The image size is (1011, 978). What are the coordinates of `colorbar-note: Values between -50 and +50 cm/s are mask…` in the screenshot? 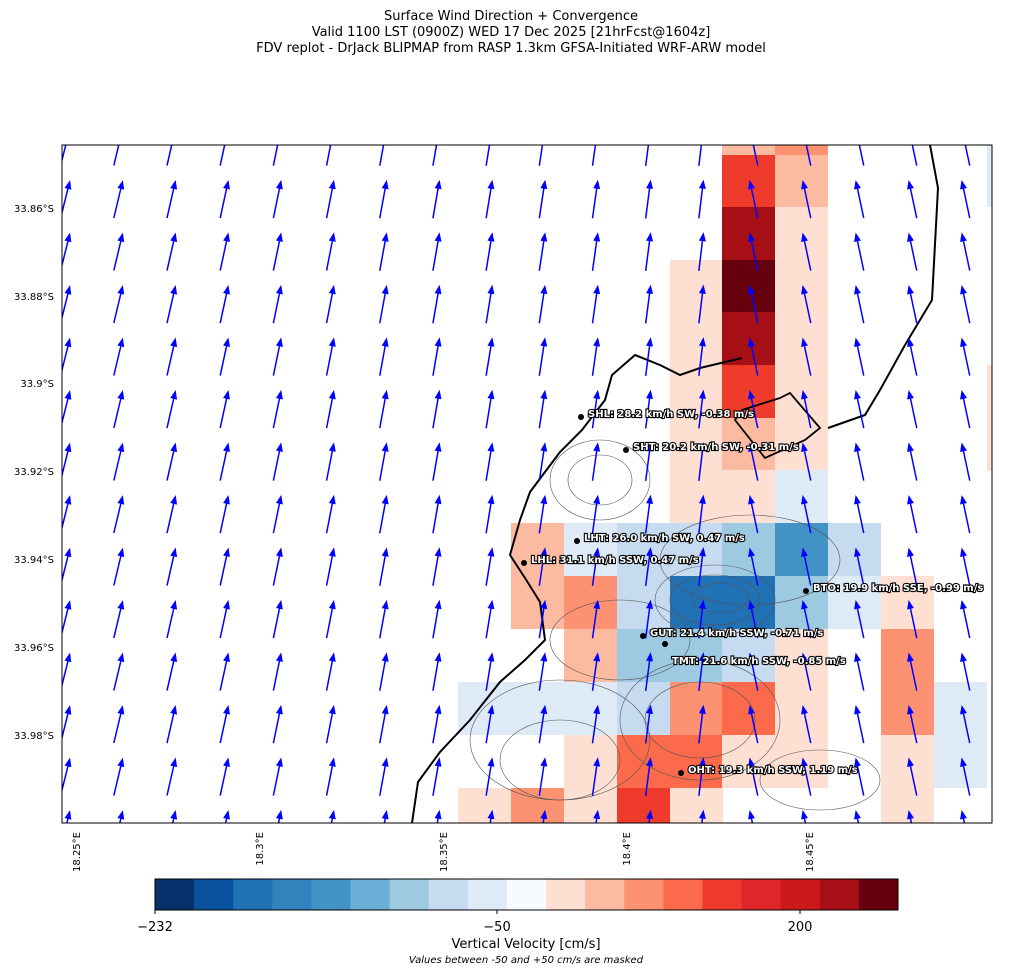 It's located at (526, 960).